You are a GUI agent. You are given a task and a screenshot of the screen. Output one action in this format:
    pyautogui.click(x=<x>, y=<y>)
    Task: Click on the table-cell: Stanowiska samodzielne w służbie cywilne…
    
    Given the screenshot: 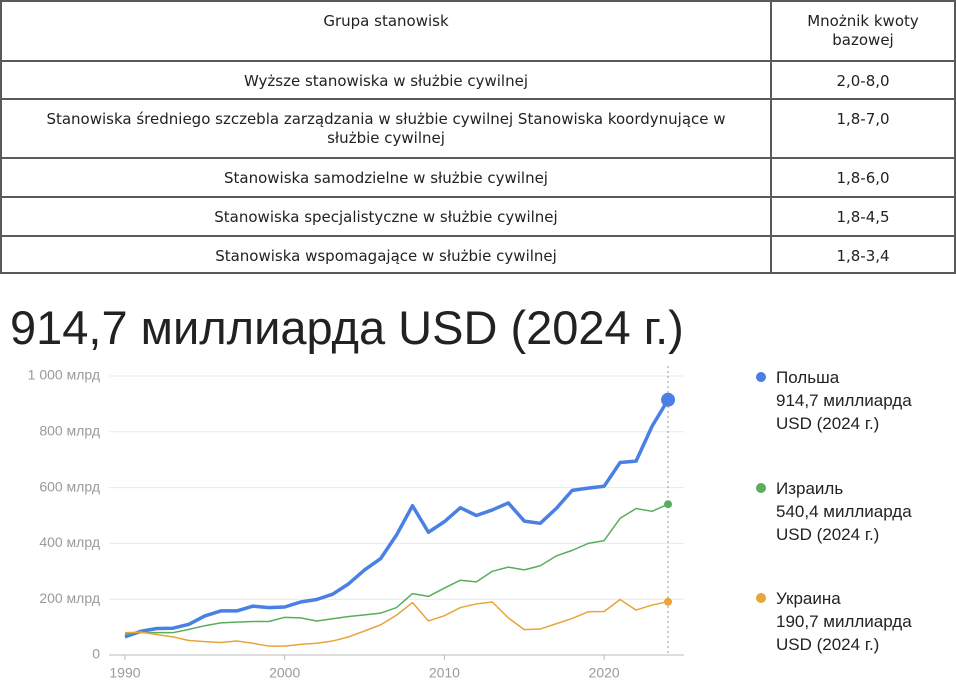 What is the action you would take?
    pyautogui.click(x=386, y=177)
    